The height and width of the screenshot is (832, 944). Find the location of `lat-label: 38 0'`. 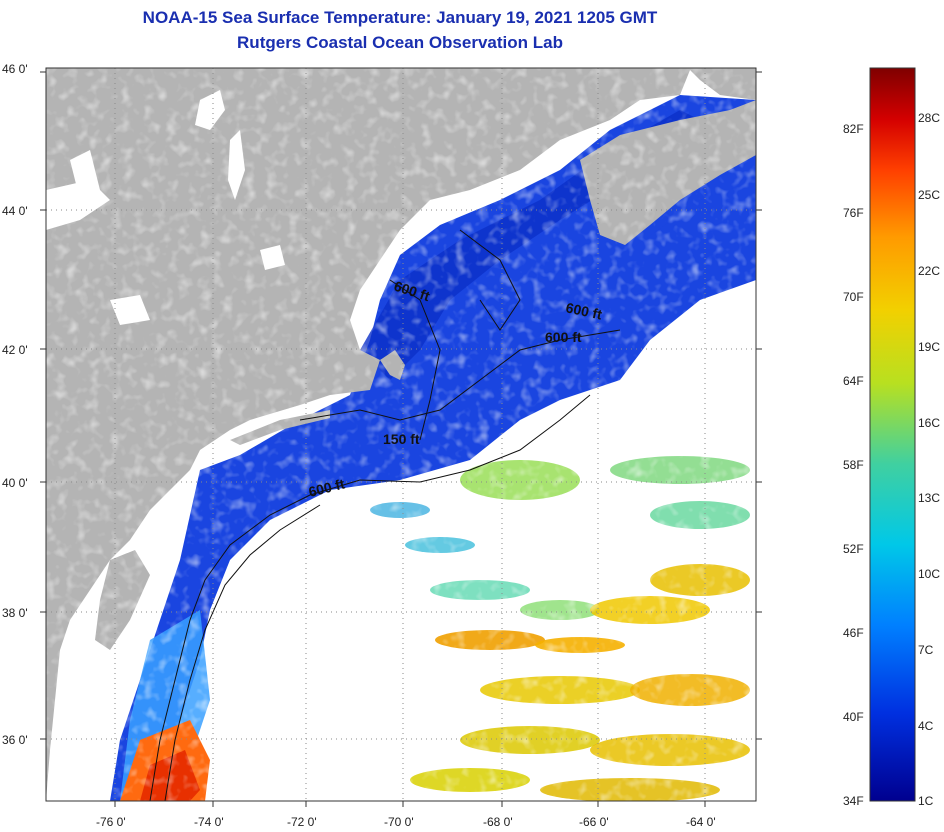

lat-label: 38 0' is located at coordinates (15, 613).